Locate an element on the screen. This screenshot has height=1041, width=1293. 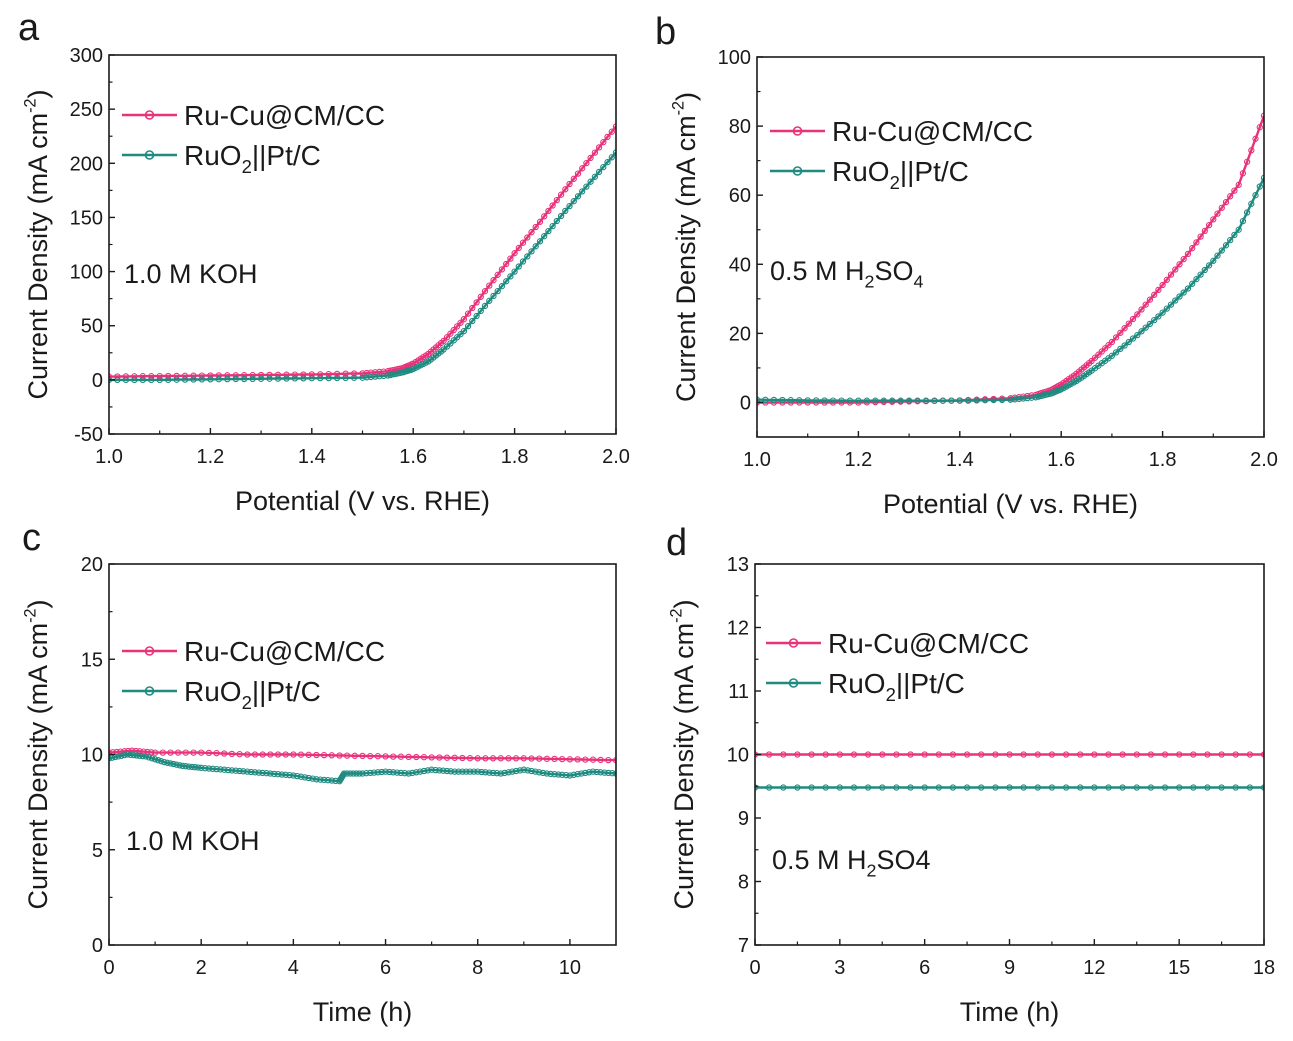
condition-label: 0.5 M H2SO4 is located at coordinates (846, 274).